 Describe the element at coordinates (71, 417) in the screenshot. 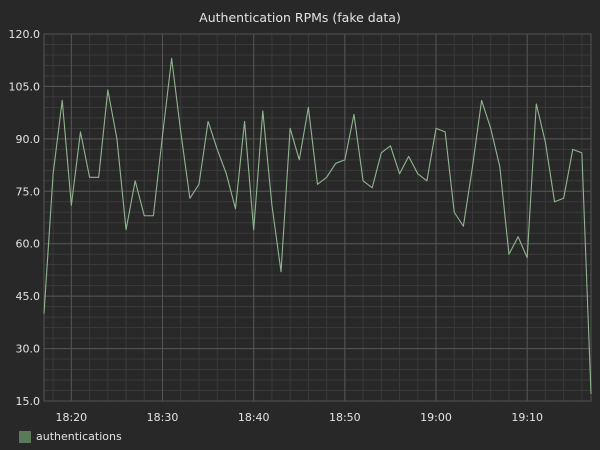

I see `x-tick-label: 18:20` at that location.